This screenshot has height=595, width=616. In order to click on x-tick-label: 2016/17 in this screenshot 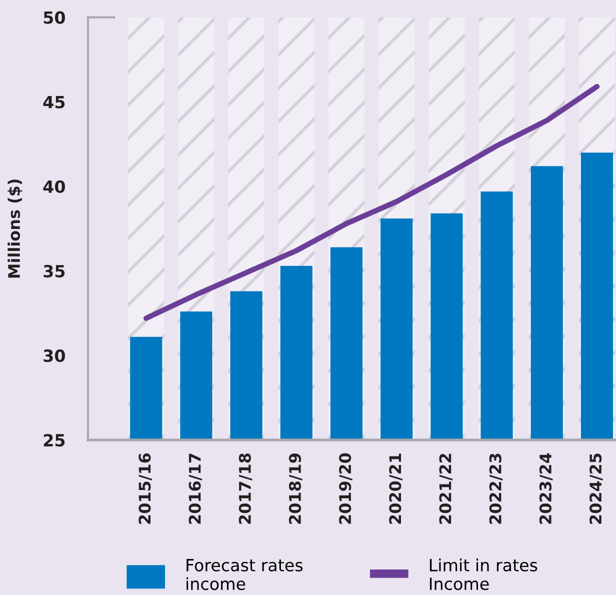, I will do `click(195, 489)`.